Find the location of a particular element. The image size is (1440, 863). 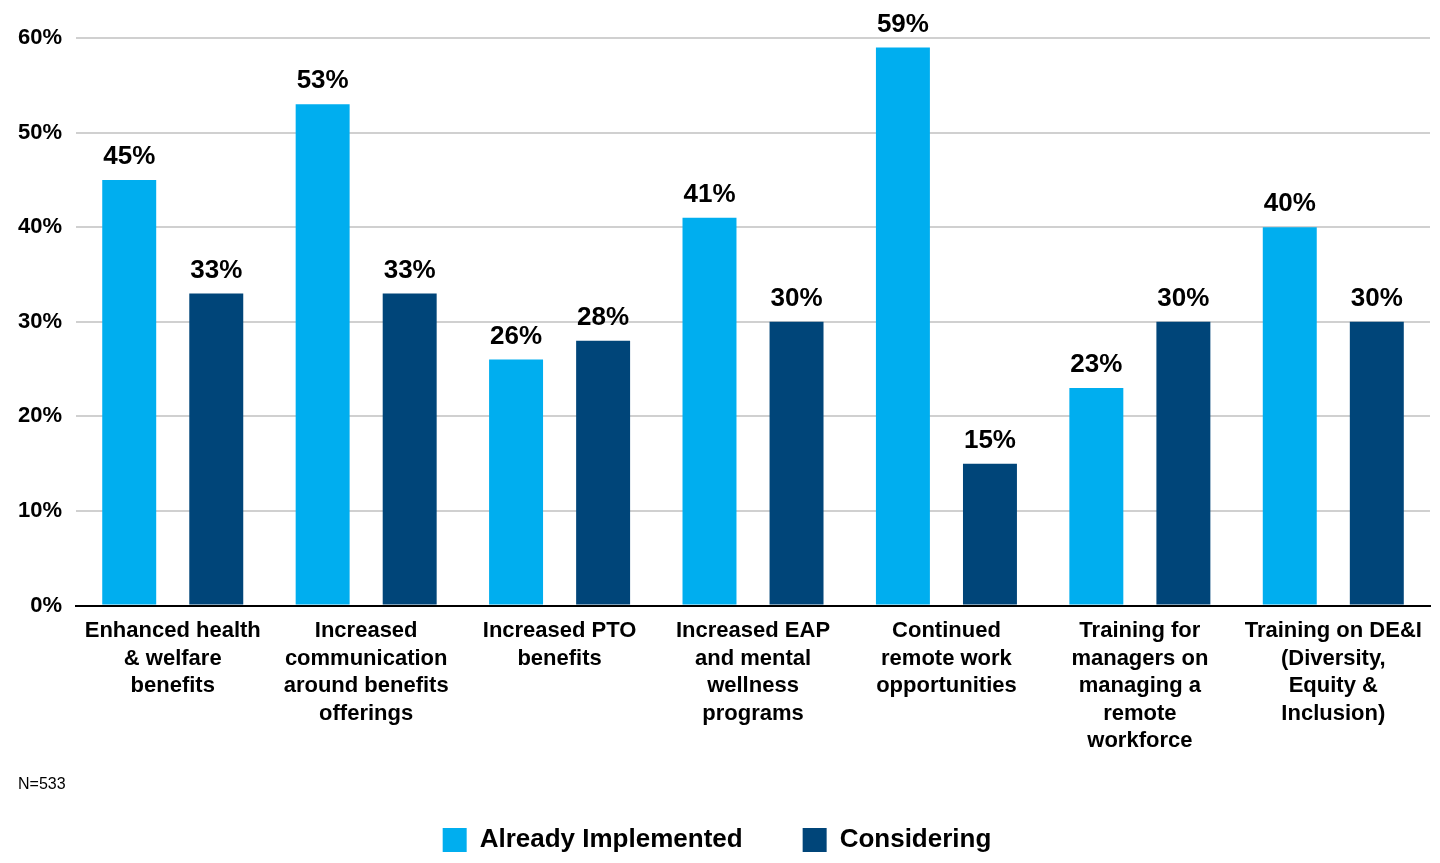

x-tick-label: Increased communication around benefits offerings is located at coordinates (366, 671).